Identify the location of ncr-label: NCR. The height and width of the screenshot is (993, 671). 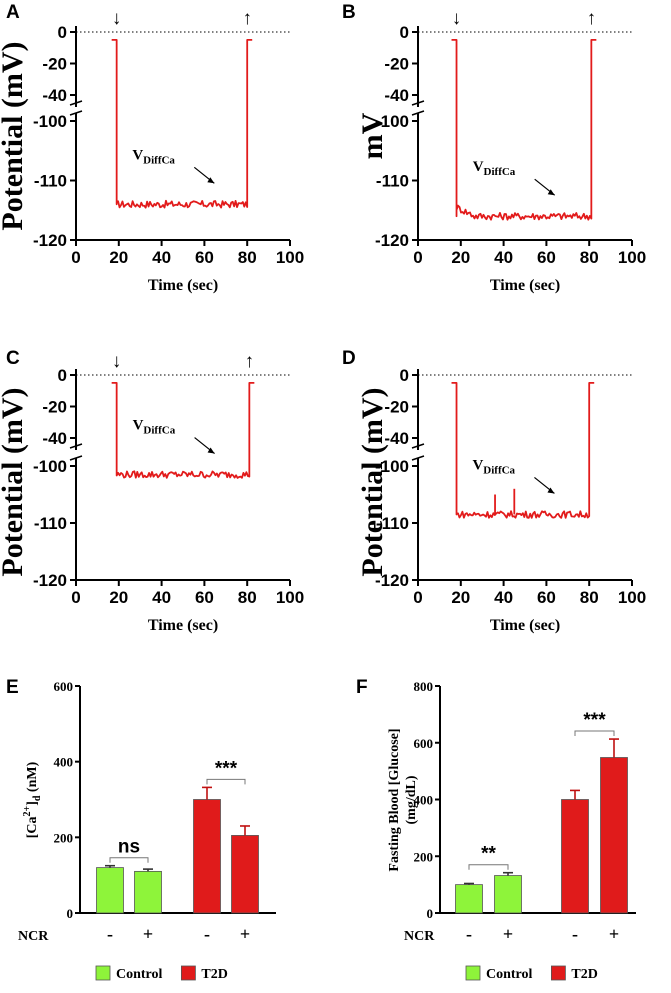
(33, 936).